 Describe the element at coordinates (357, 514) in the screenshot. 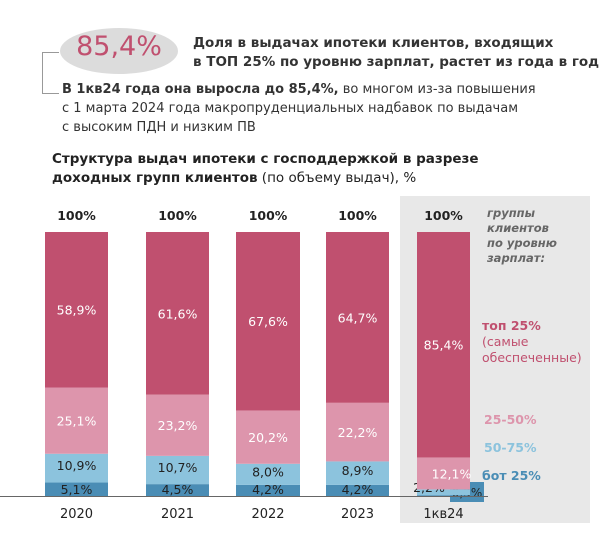

I see `x-tick-label: 2023` at that location.